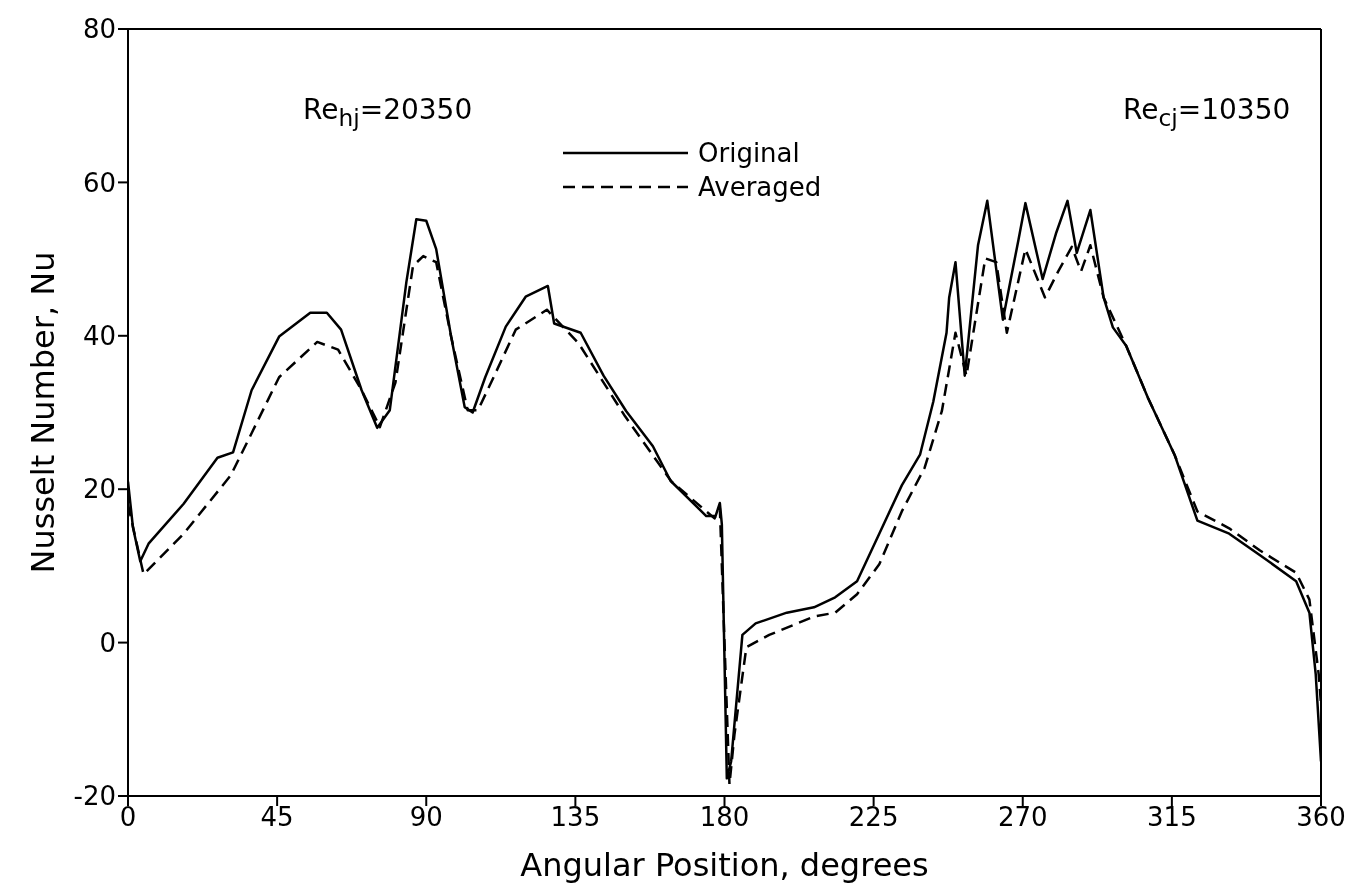 Image resolution: width=1356 pixels, height=891 pixels. I want to click on x-axis-title: Angular Position, degrees, so click(724, 865).